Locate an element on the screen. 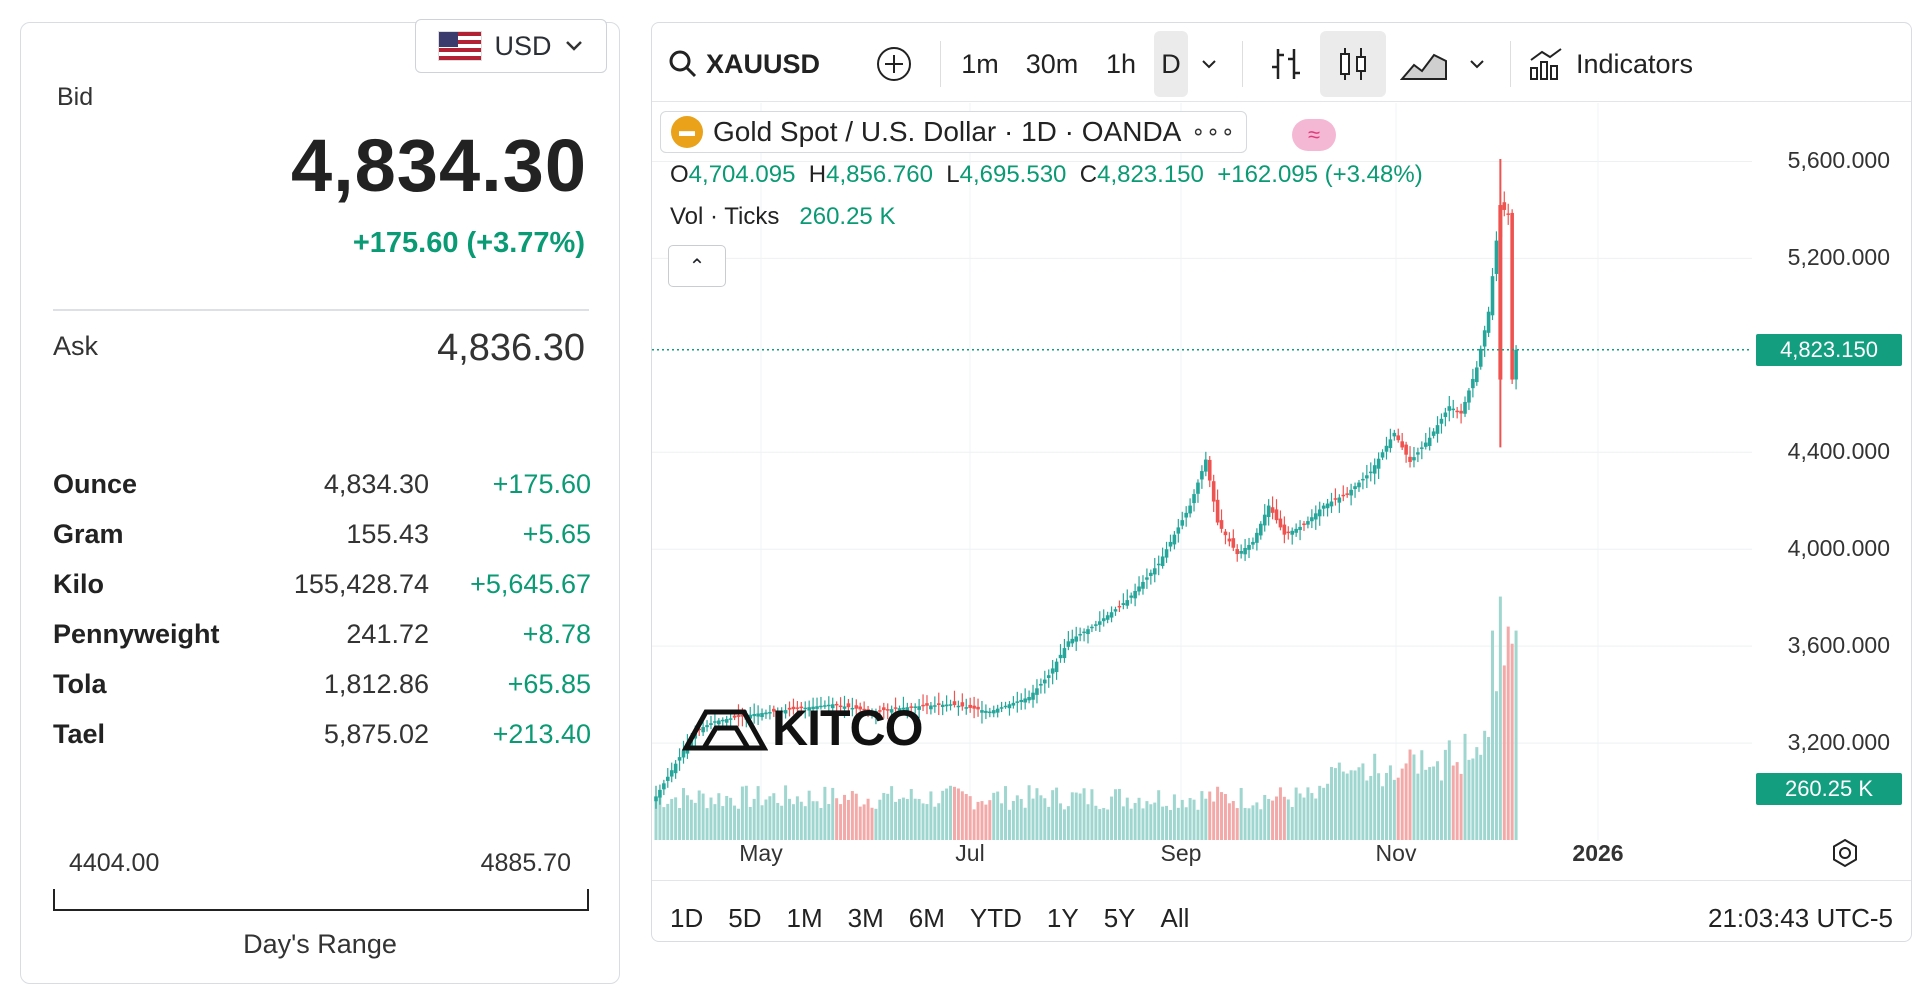 The image size is (1912, 984). unit-change: +175.60 is located at coordinates (541, 483).